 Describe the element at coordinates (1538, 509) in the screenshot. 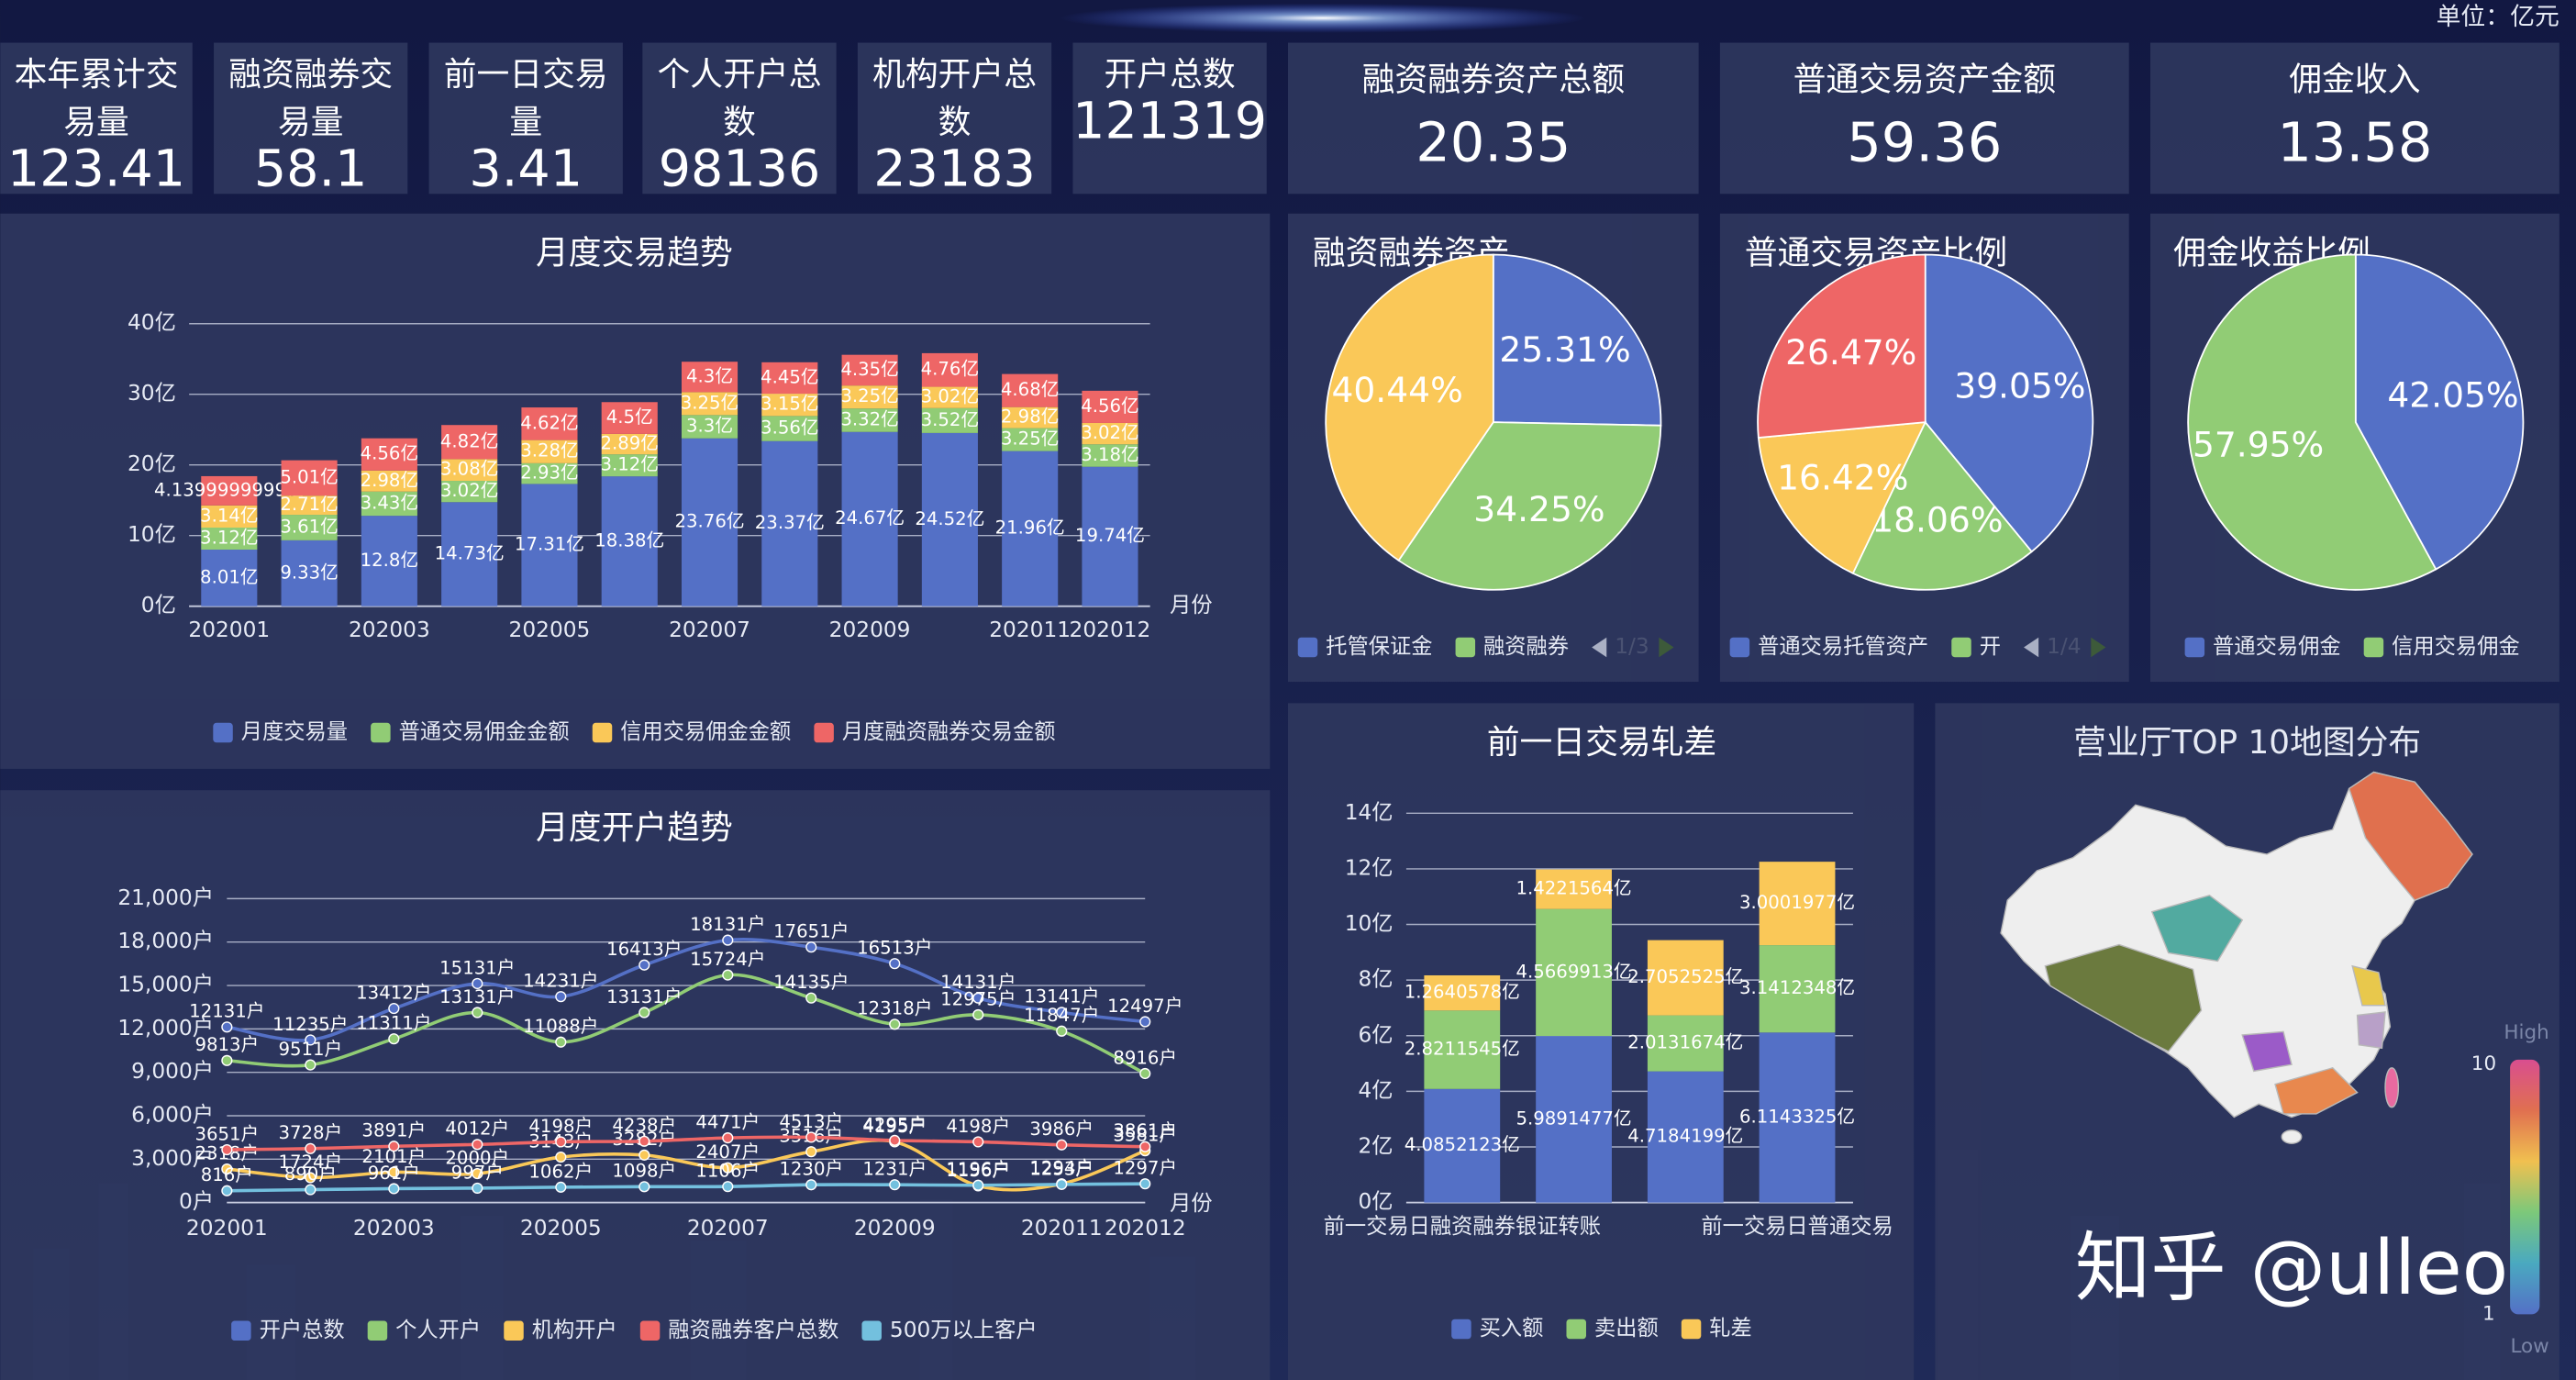

I see `value-label: 34.25%` at that location.